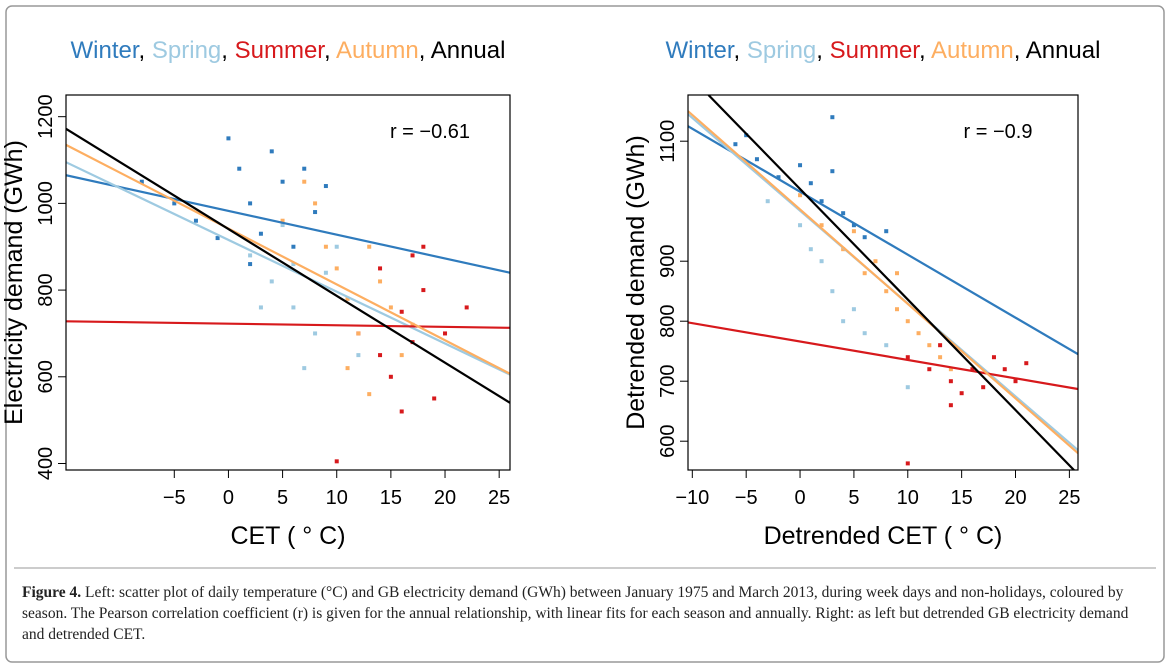  Describe the element at coordinates (46, 376) in the screenshot. I see `y-tick-label: 600` at that location.